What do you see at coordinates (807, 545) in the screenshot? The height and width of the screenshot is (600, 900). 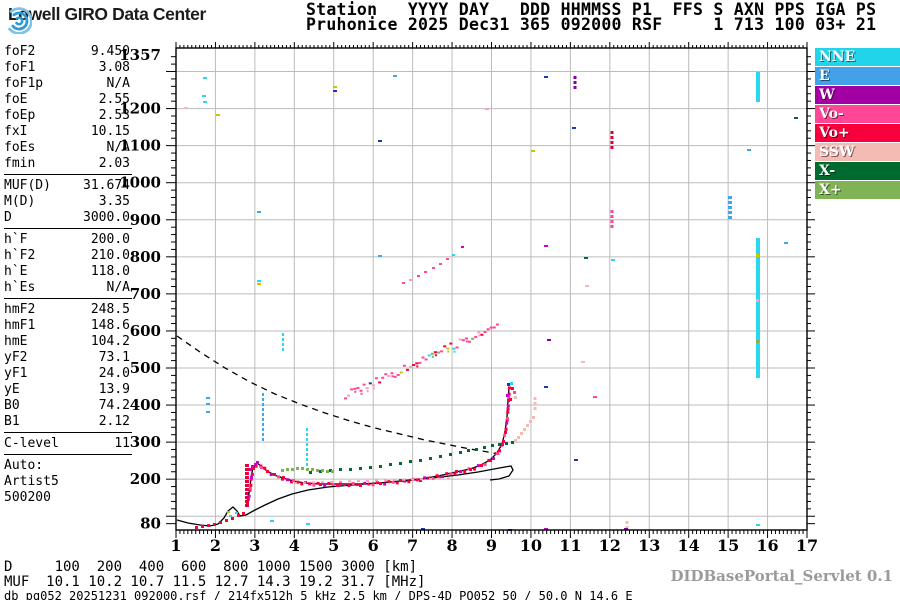 I see `x-axis-tick-label: 17` at bounding box center [807, 545].